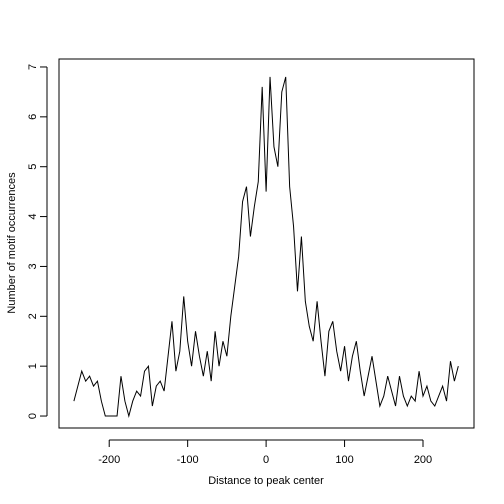 Image resolution: width=504 pixels, height=504 pixels. Describe the element at coordinates (33, 366) in the screenshot. I see `y-tick-label: 1` at that location.